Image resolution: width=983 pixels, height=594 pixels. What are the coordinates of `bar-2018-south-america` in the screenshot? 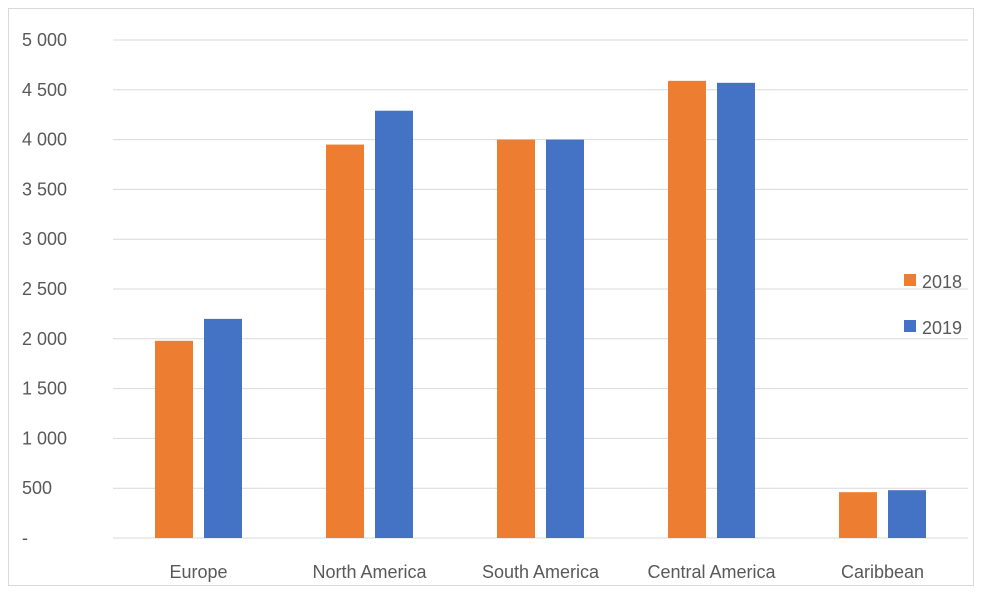 It's located at (516, 338).